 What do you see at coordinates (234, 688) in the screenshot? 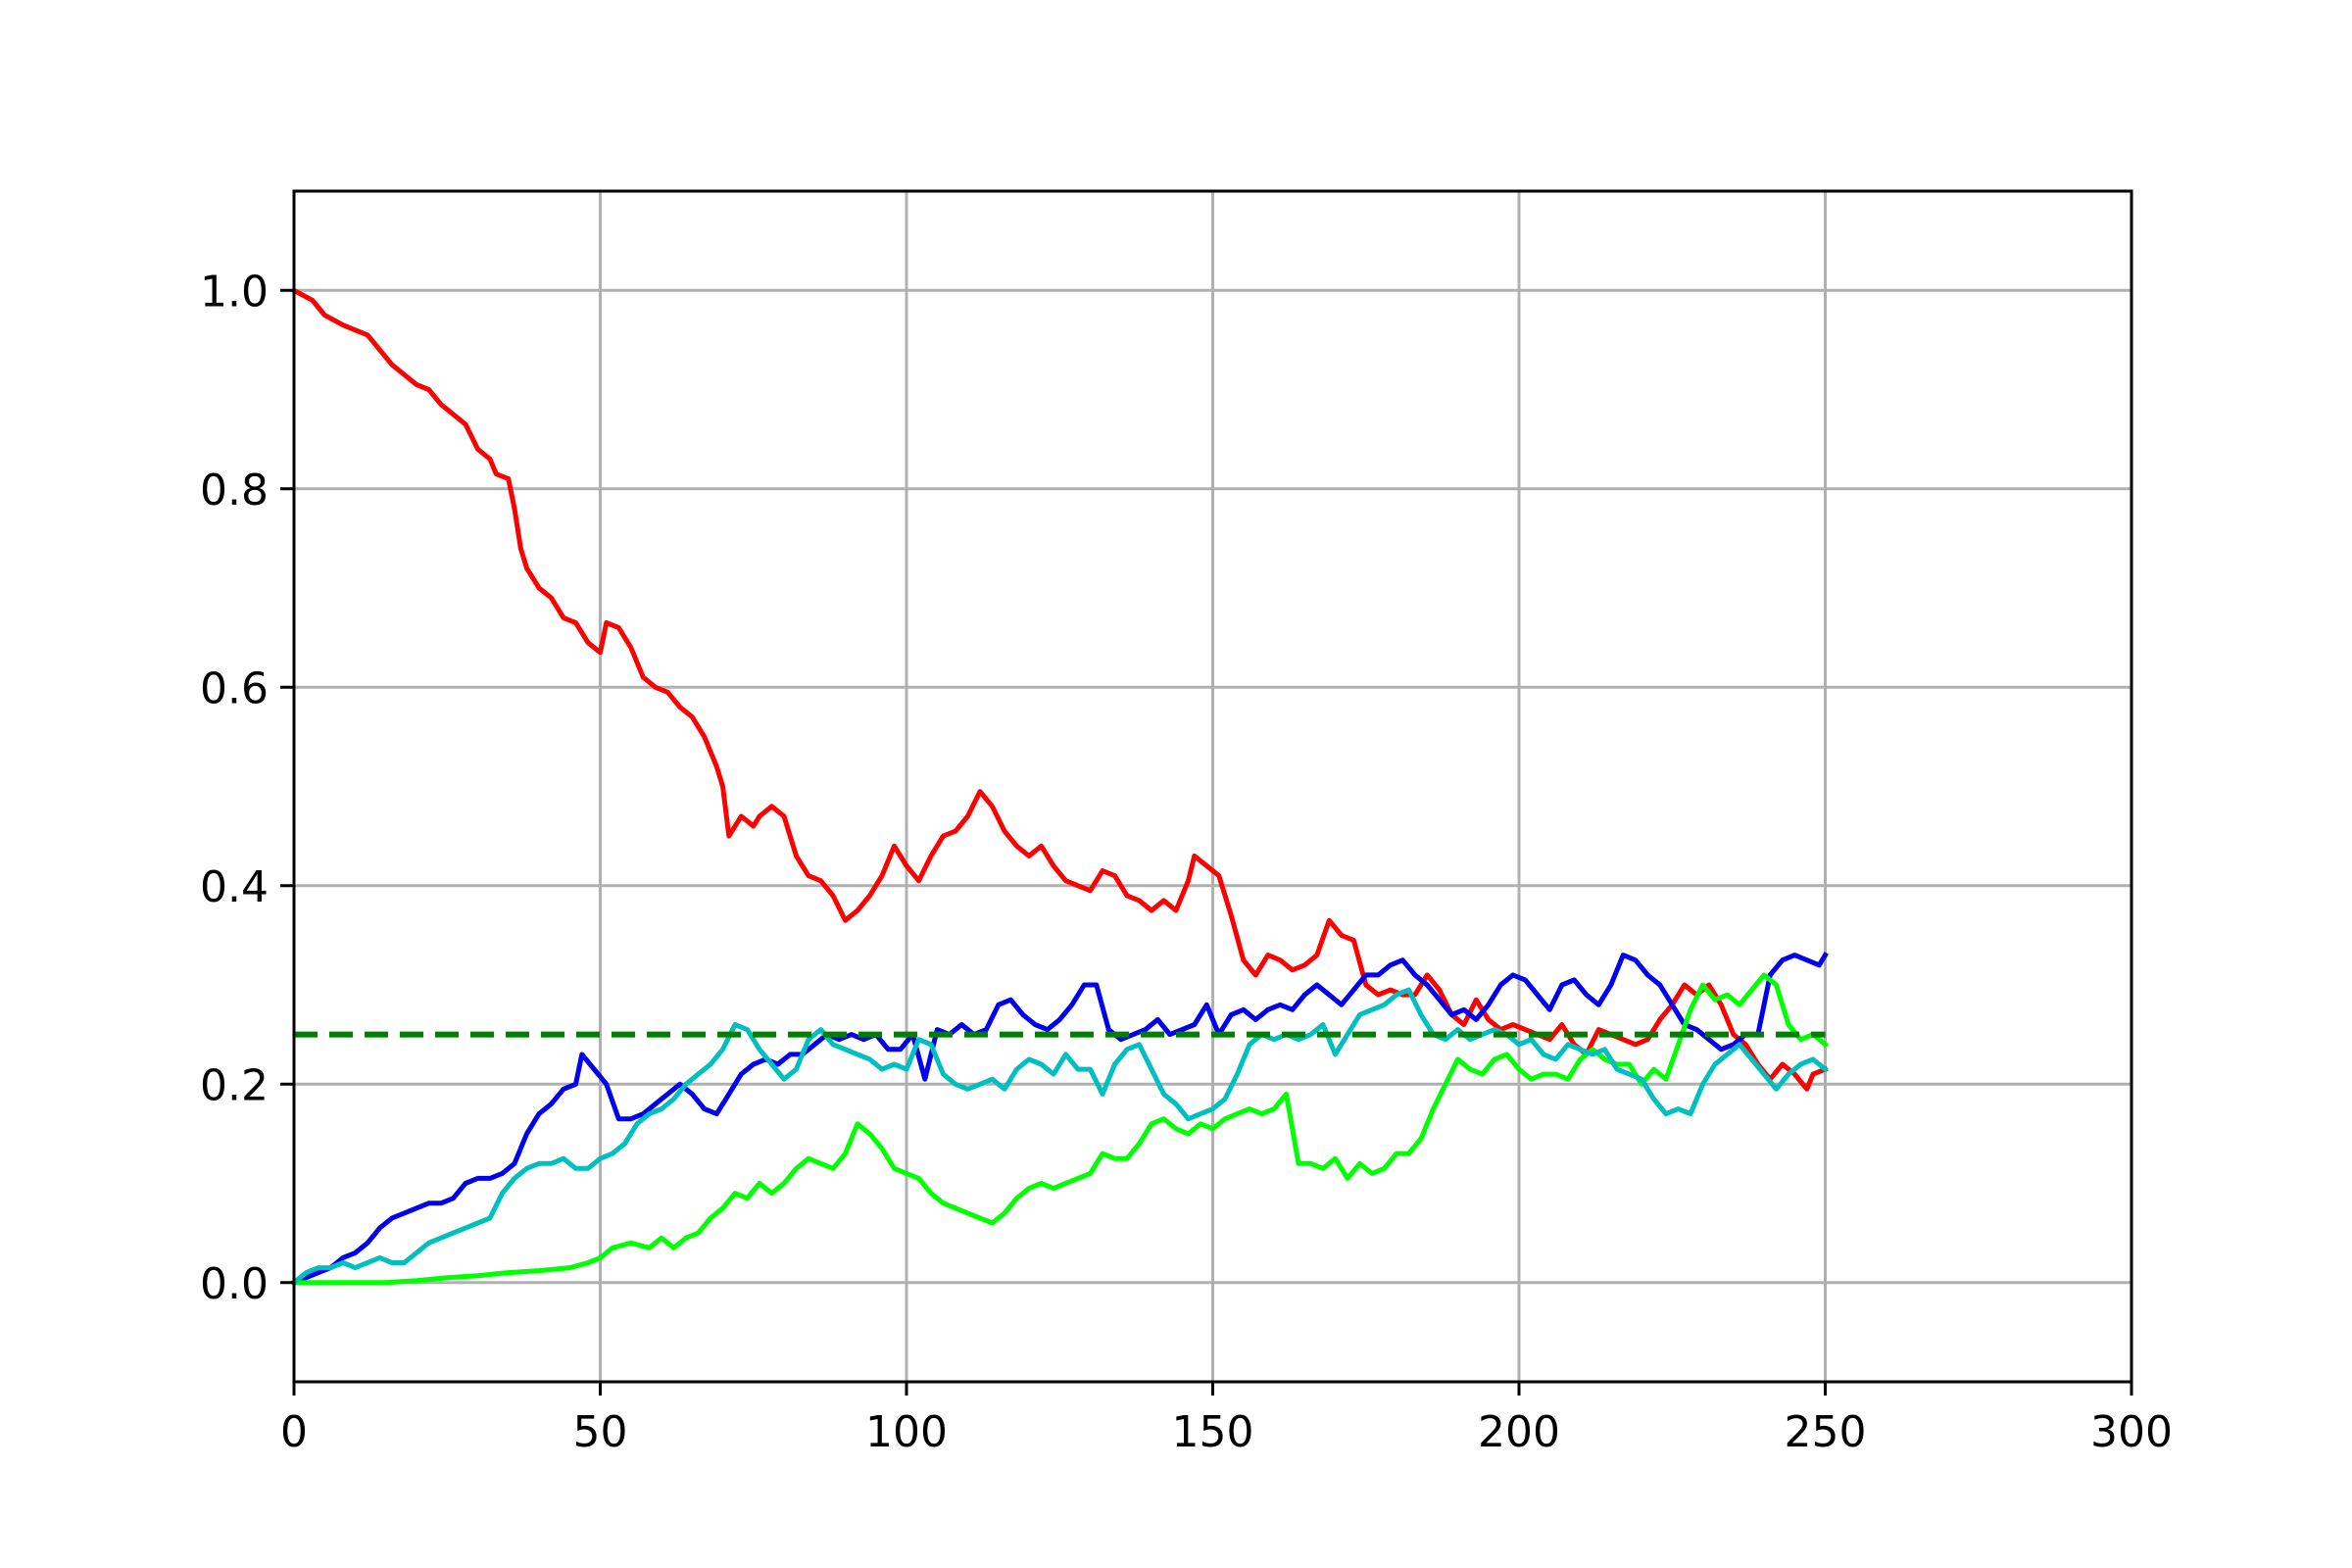
I see `y-tick-label: 0.6` at bounding box center [234, 688].